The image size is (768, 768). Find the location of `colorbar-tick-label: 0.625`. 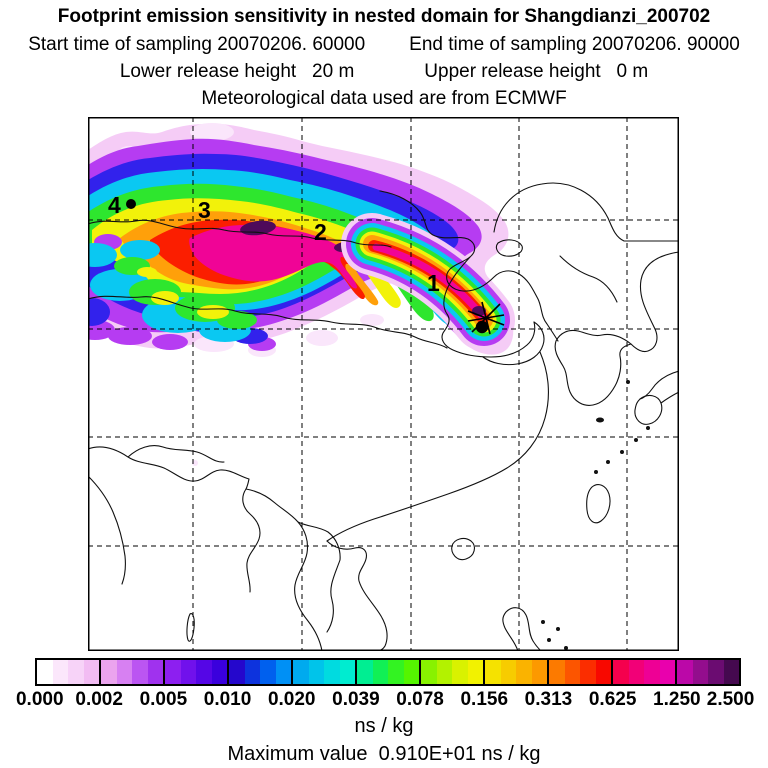

colorbar-tick-label: 0.625 is located at coordinates (612, 699).